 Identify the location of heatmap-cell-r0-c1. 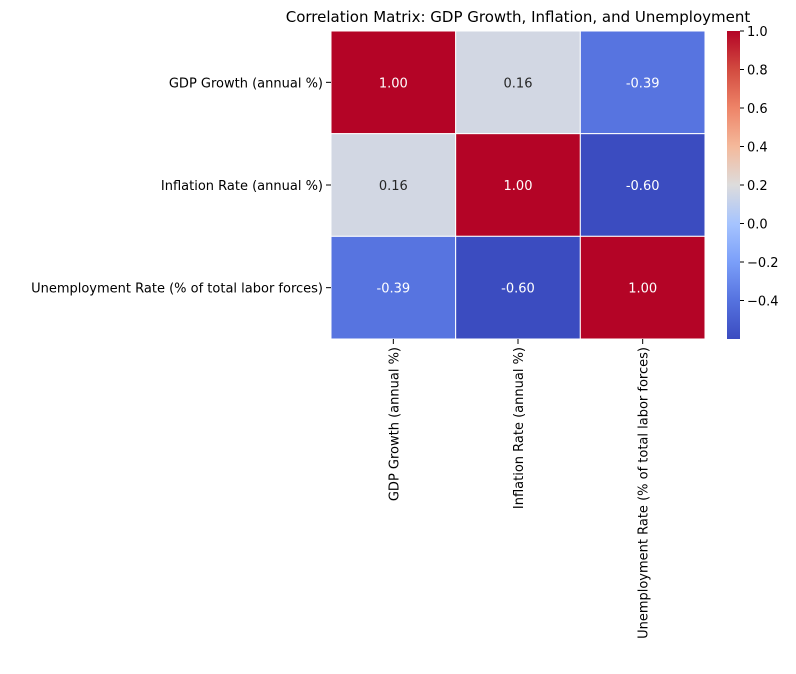
(518, 82).